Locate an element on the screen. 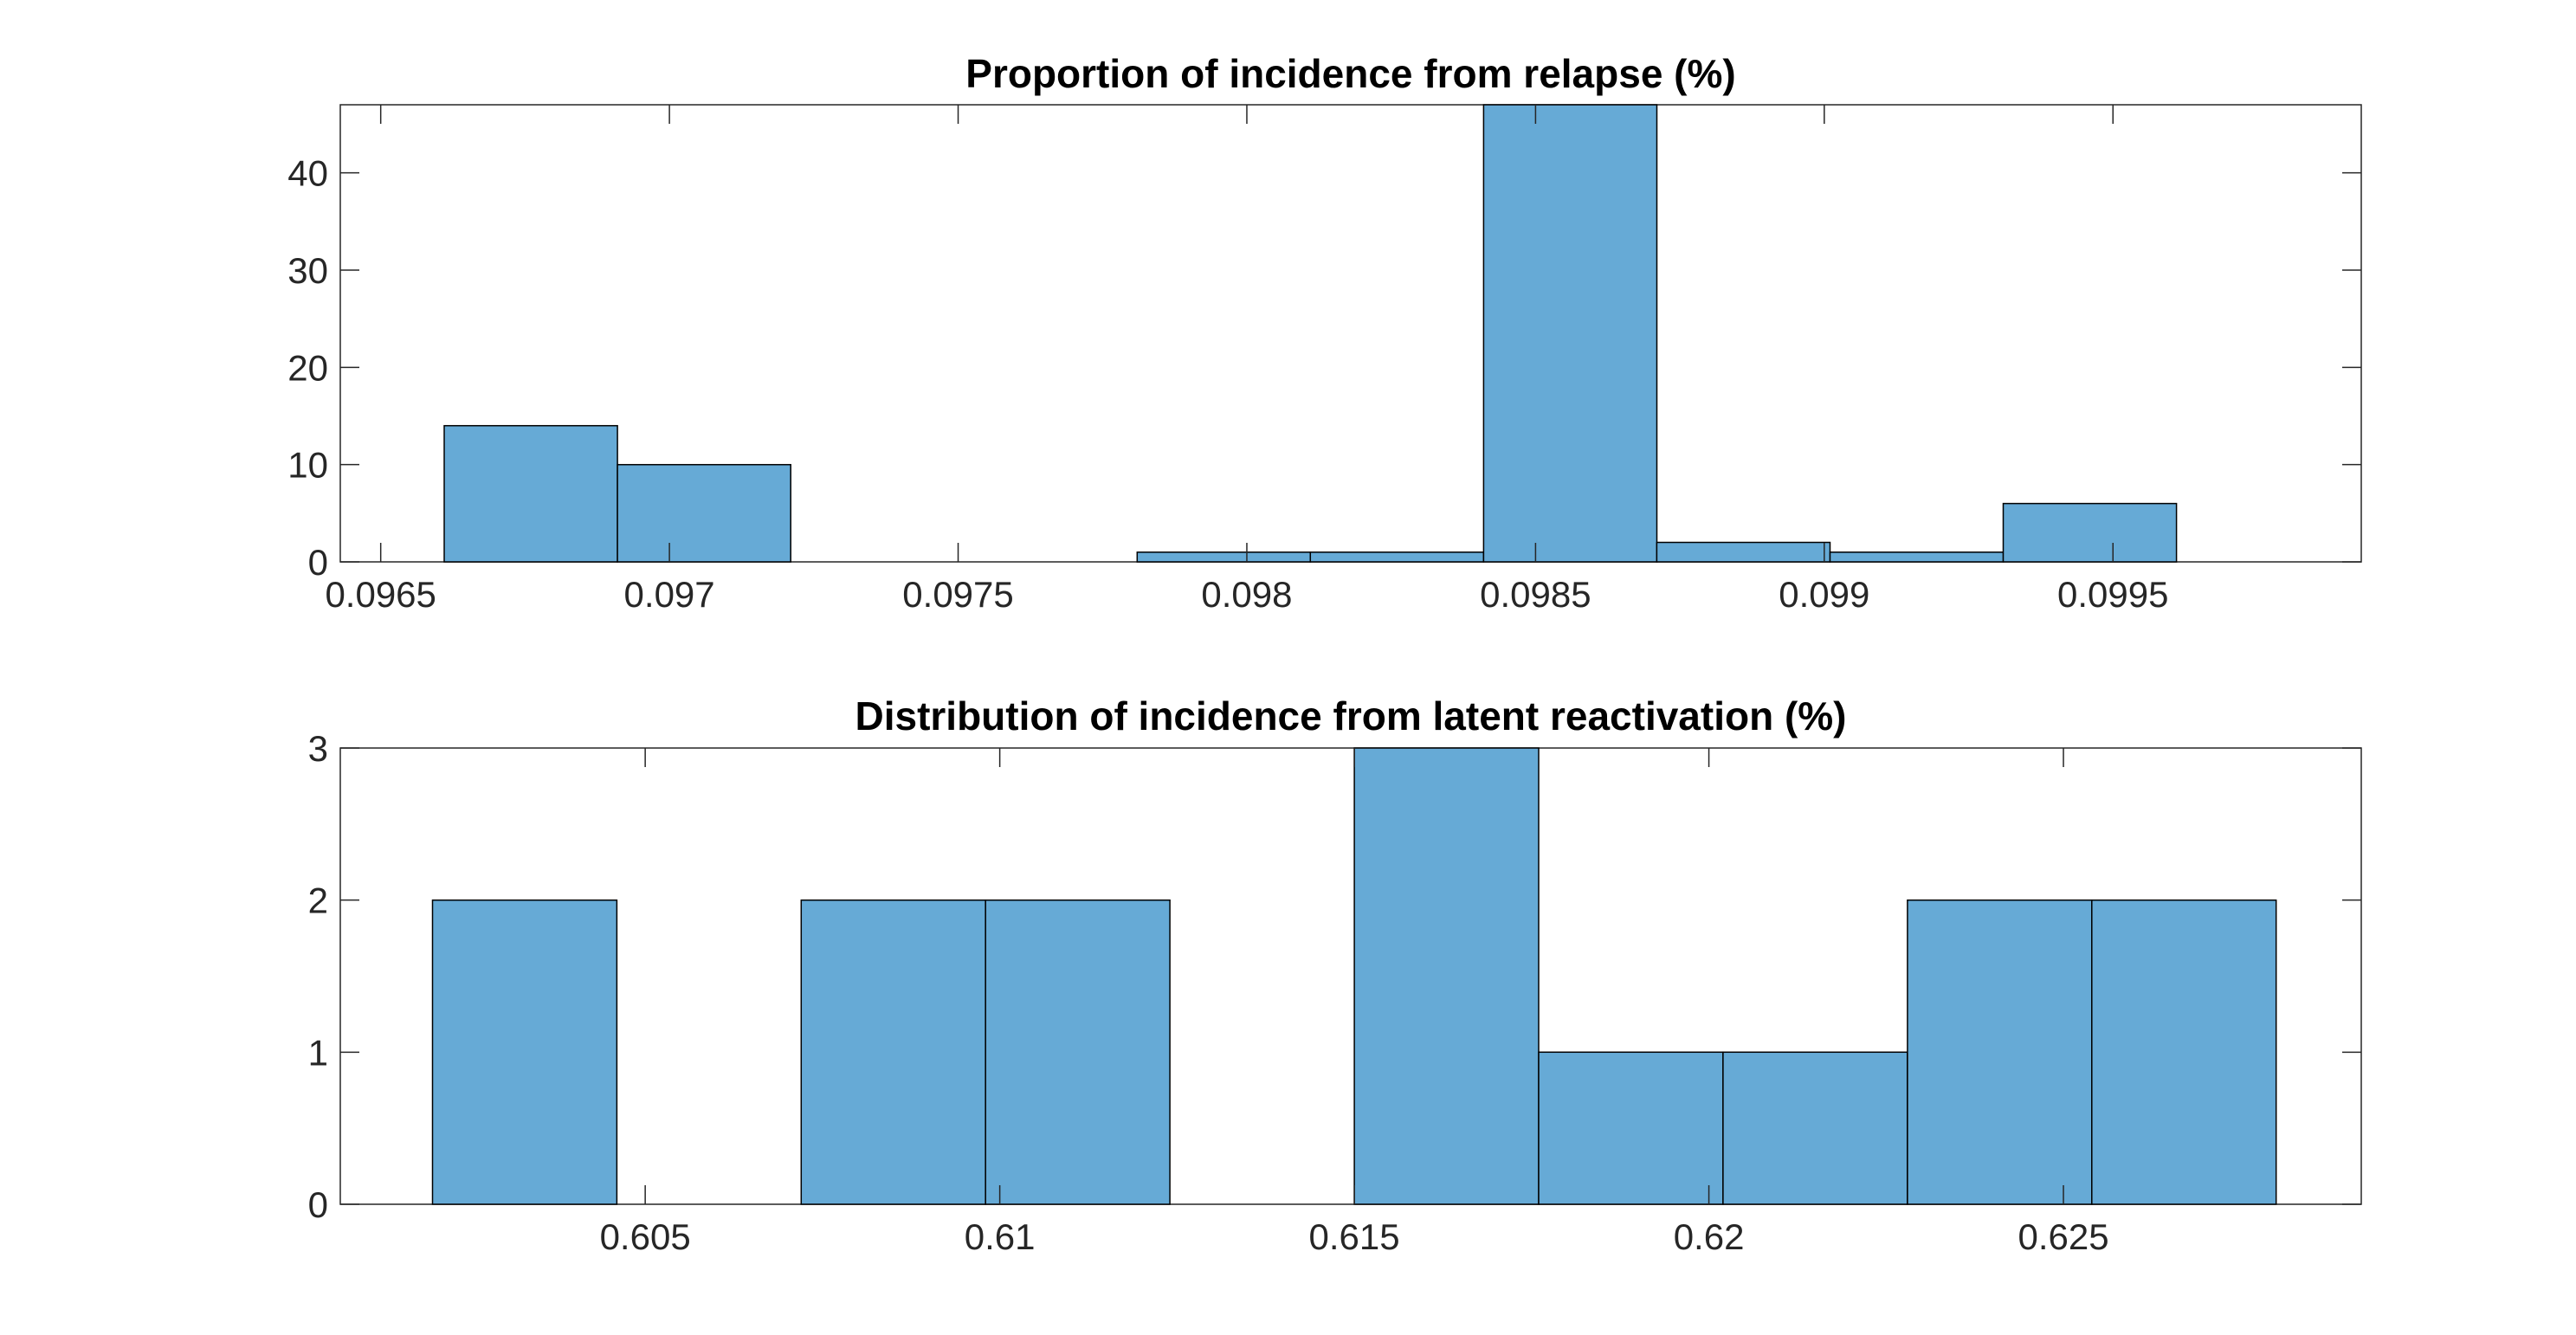 The image size is (2576, 1335). x-tick-label-relapse-1: 0.097 is located at coordinates (669, 594).